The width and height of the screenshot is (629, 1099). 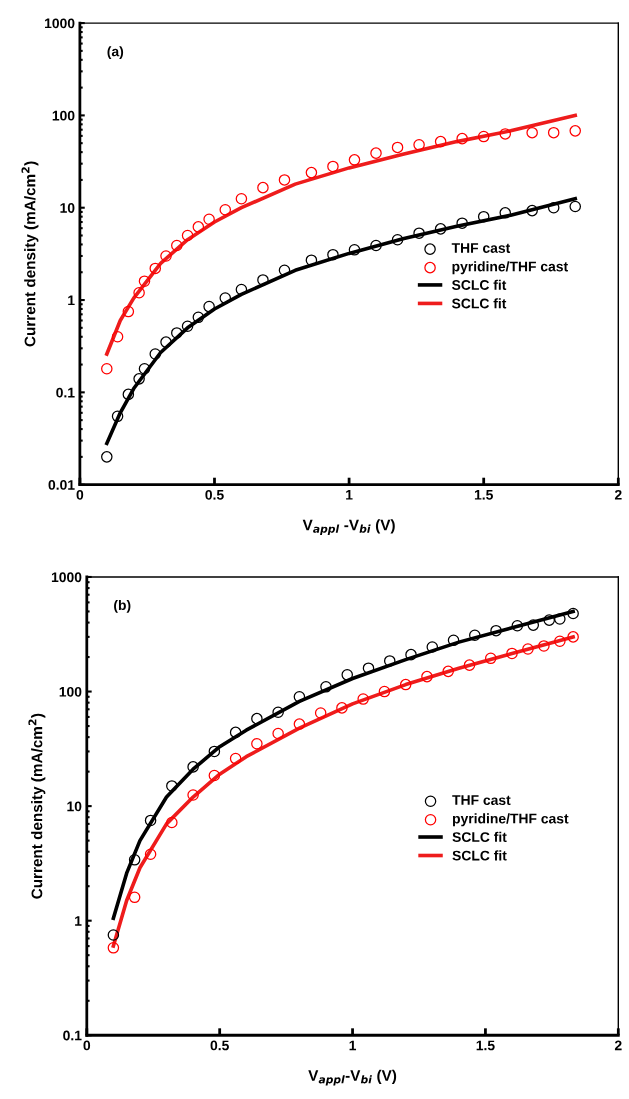 What do you see at coordinates (61, 484) in the screenshot?
I see `y-tick-label: 0.01` at bounding box center [61, 484].